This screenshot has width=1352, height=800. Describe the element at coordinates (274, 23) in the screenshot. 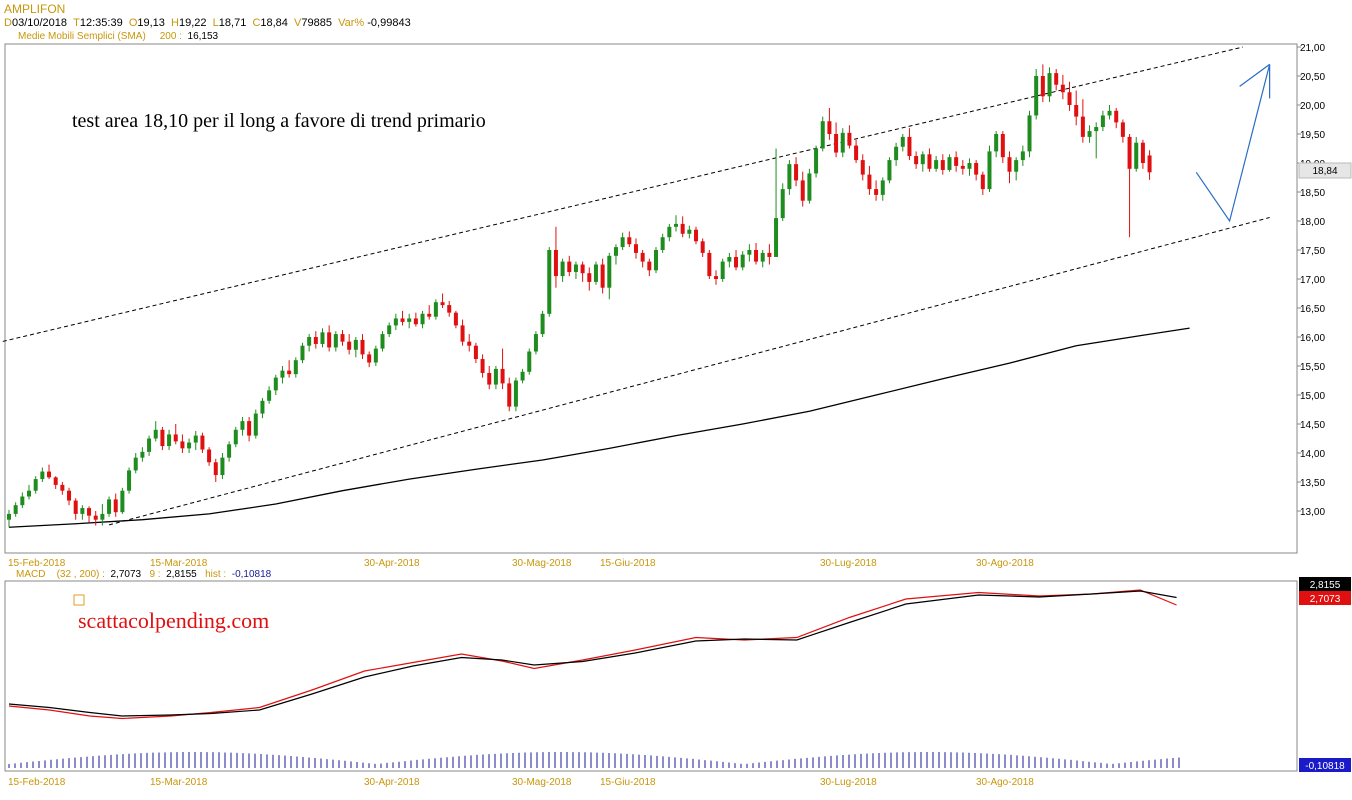

I see `close-value: 18,84` at that location.